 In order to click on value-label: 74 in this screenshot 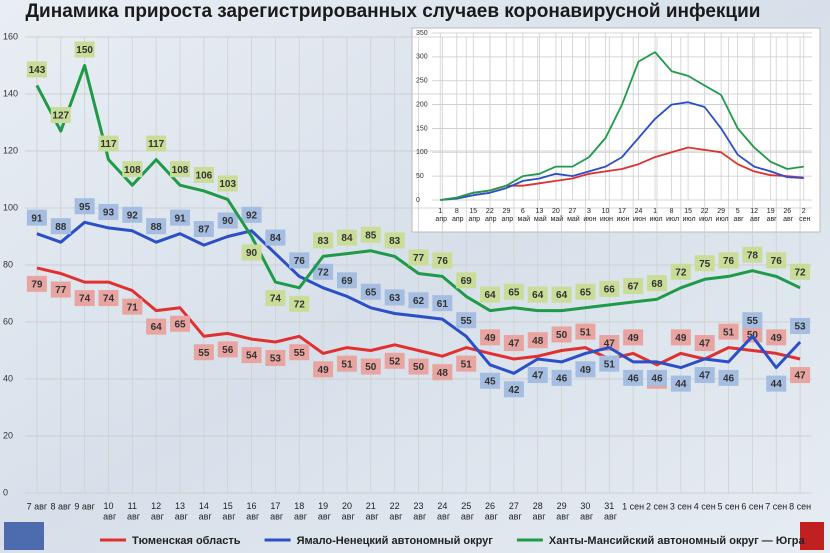, I will do `click(85, 299)`.